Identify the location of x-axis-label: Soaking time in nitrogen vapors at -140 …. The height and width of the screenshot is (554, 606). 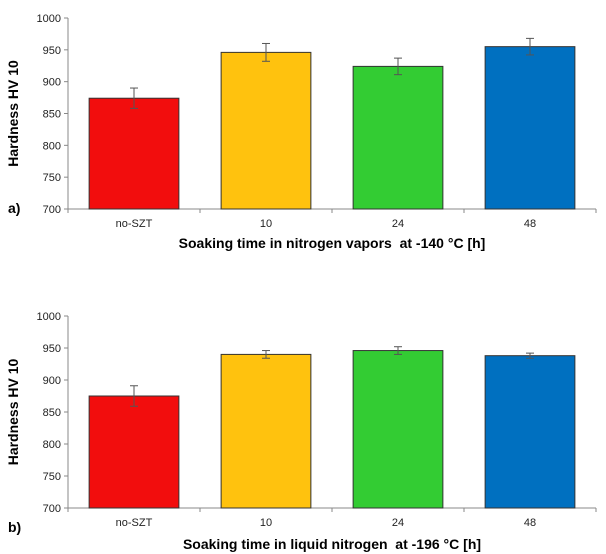
(332, 243).